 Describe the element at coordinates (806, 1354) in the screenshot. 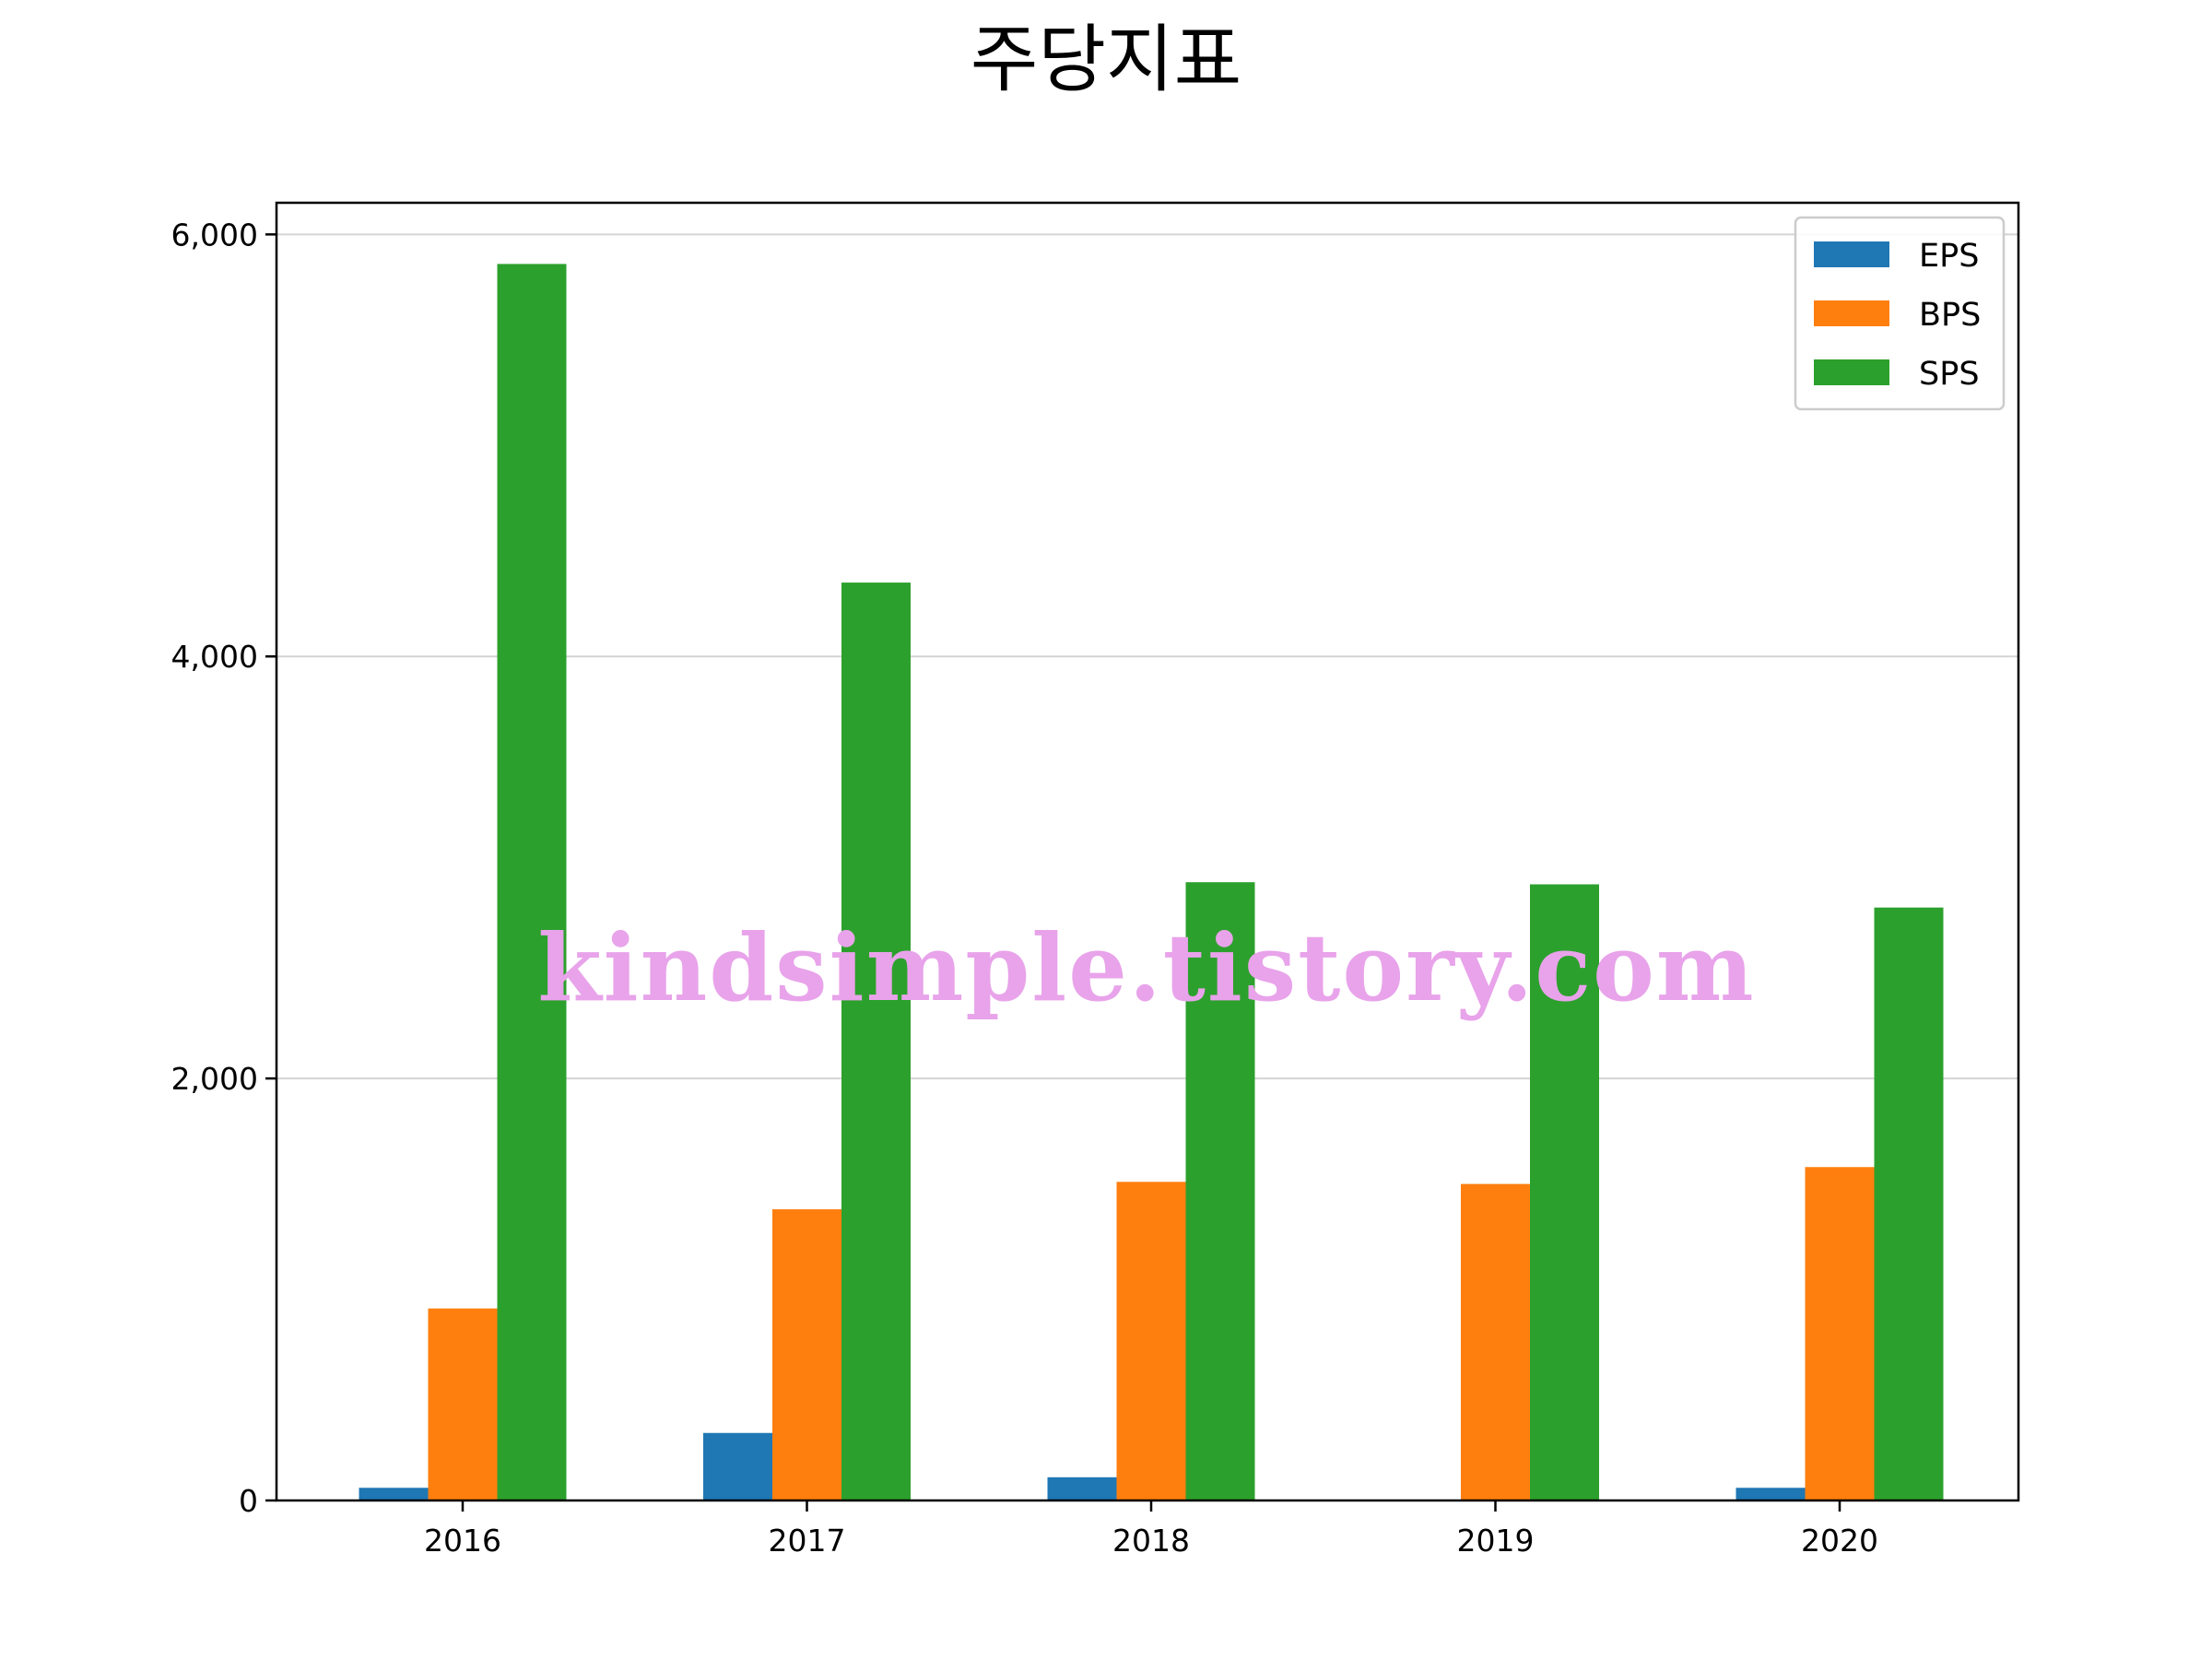

I see `bar-bps-2017` at that location.